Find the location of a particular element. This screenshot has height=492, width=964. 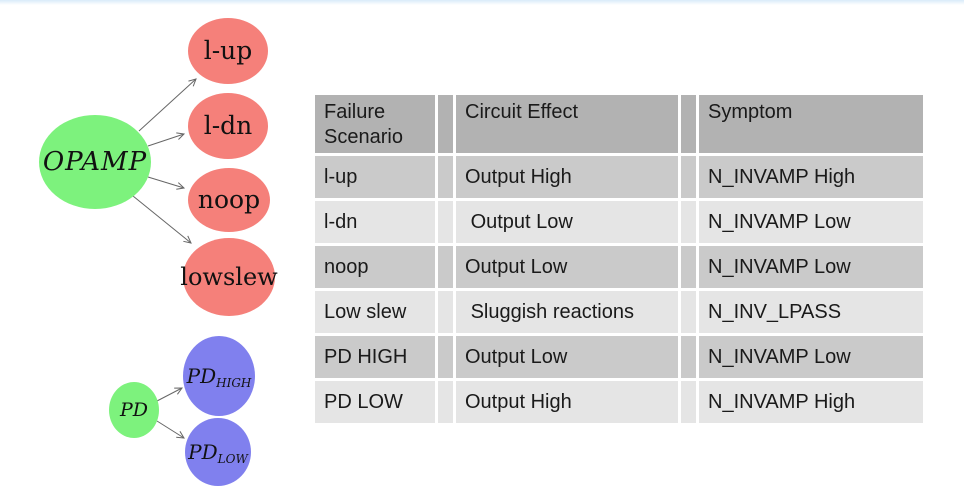

node-noop-label: noop is located at coordinates (229, 199).